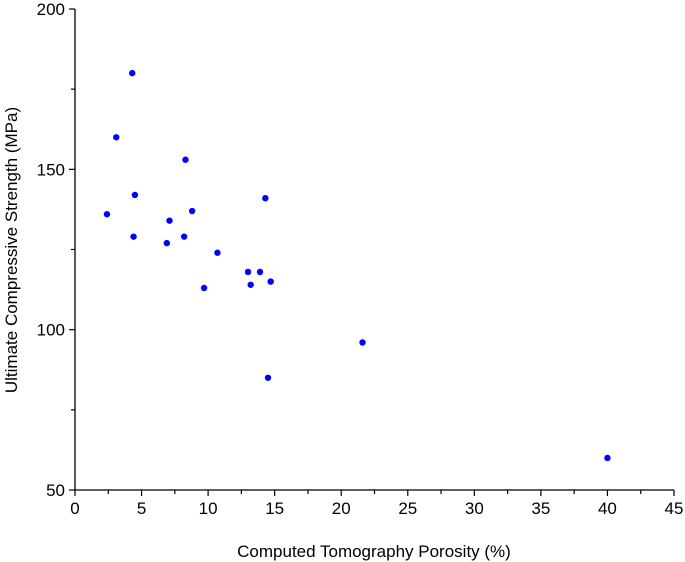  I want to click on x-tick-label: 5, so click(141, 508).